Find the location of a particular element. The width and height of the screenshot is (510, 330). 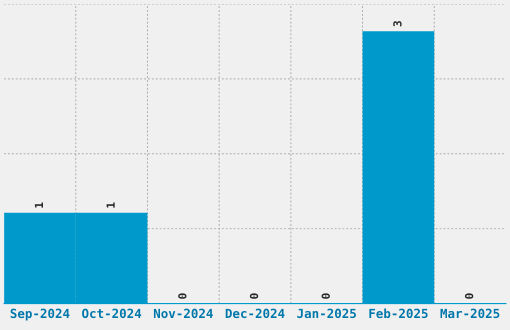

x-tick-label: Mar-2025 is located at coordinates (470, 313).